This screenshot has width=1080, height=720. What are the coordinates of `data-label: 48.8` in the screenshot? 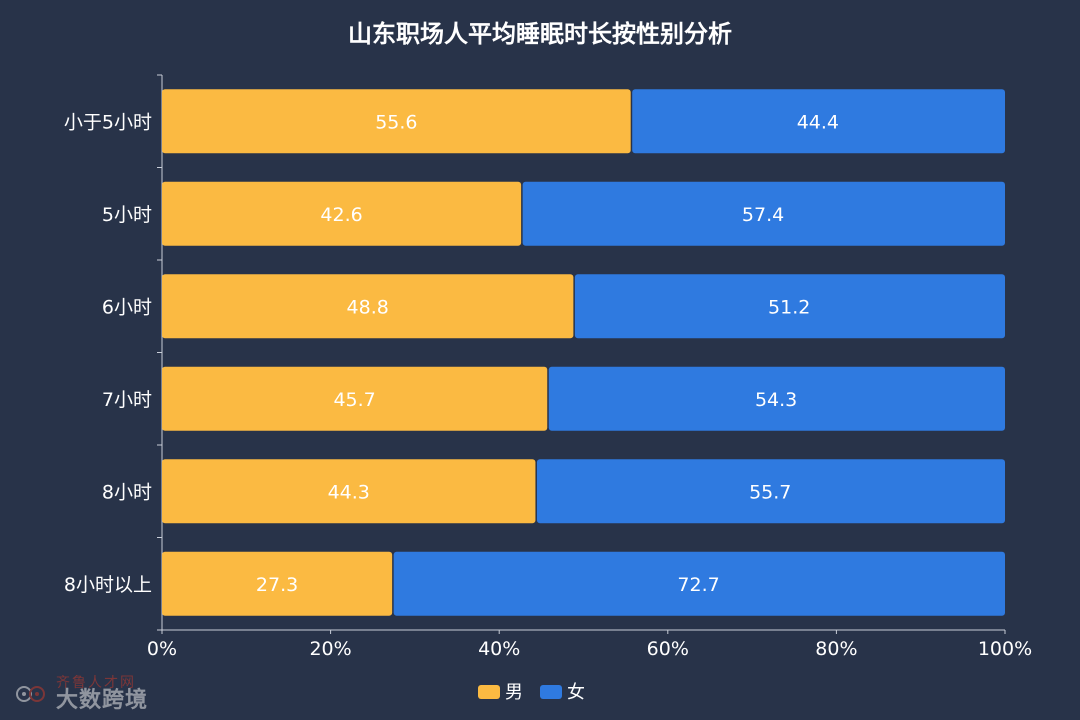 It's located at (368, 307).